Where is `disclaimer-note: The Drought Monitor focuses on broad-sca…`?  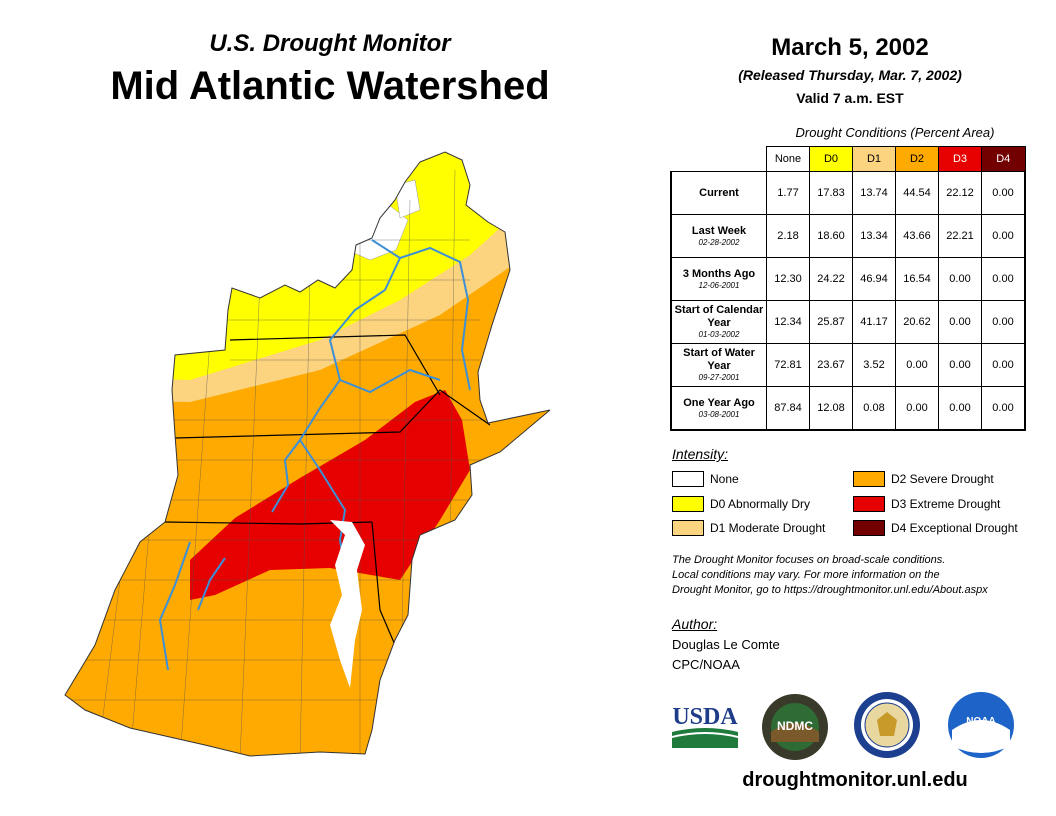 disclaimer-note: The Drought Monitor focuses on broad-sca… is located at coordinates (830, 575).